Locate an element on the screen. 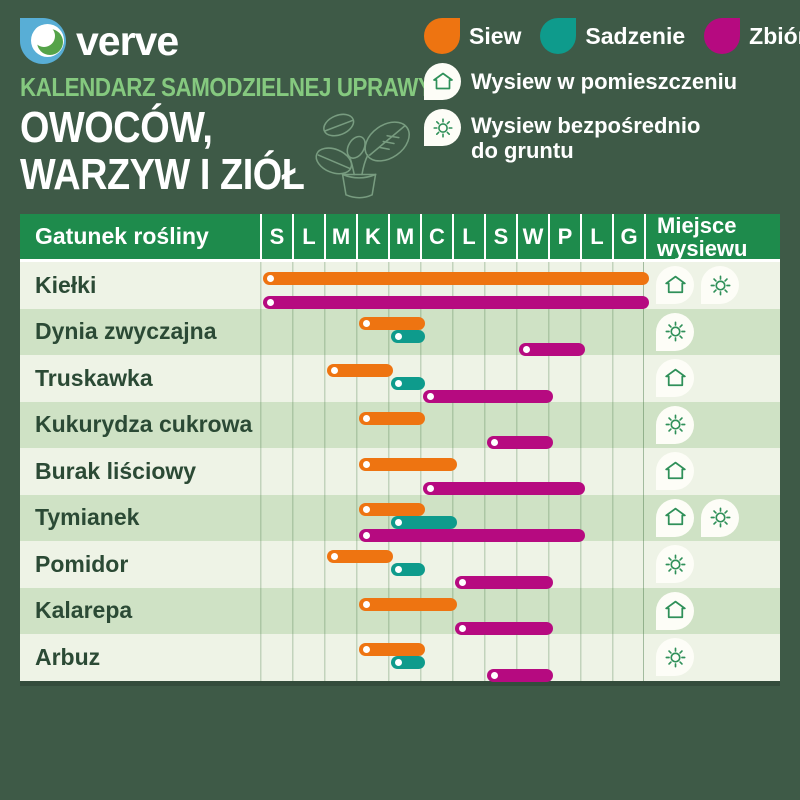 Image resolution: width=800 pixels, height=800 pixels. sun-icon is located at coordinates (442, 127).